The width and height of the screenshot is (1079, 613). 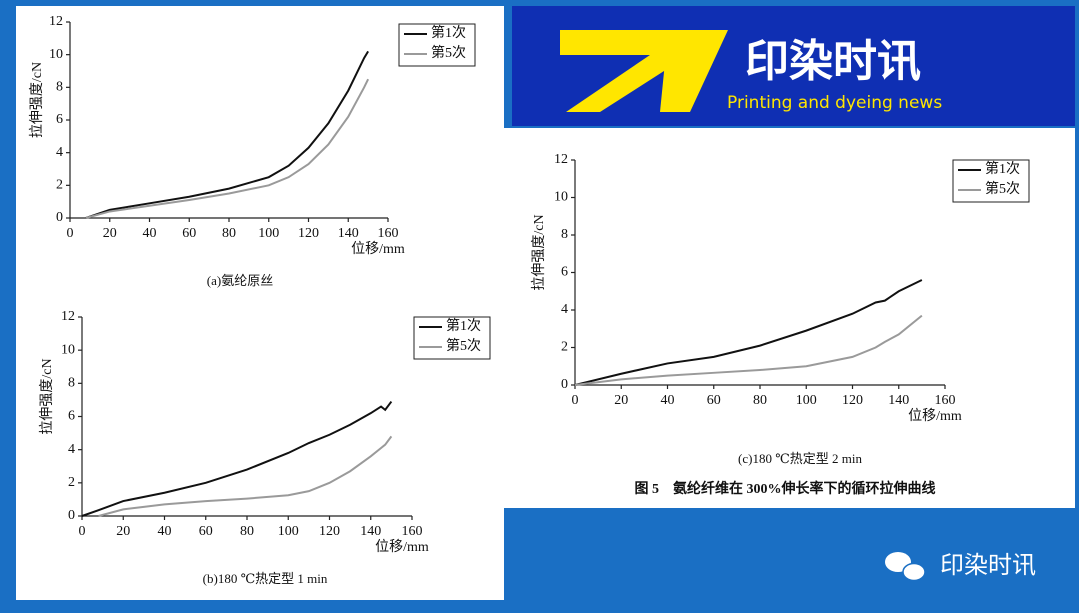 What do you see at coordinates (988, 565) in the screenshot?
I see `watermark: 印染时讯` at bounding box center [988, 565].